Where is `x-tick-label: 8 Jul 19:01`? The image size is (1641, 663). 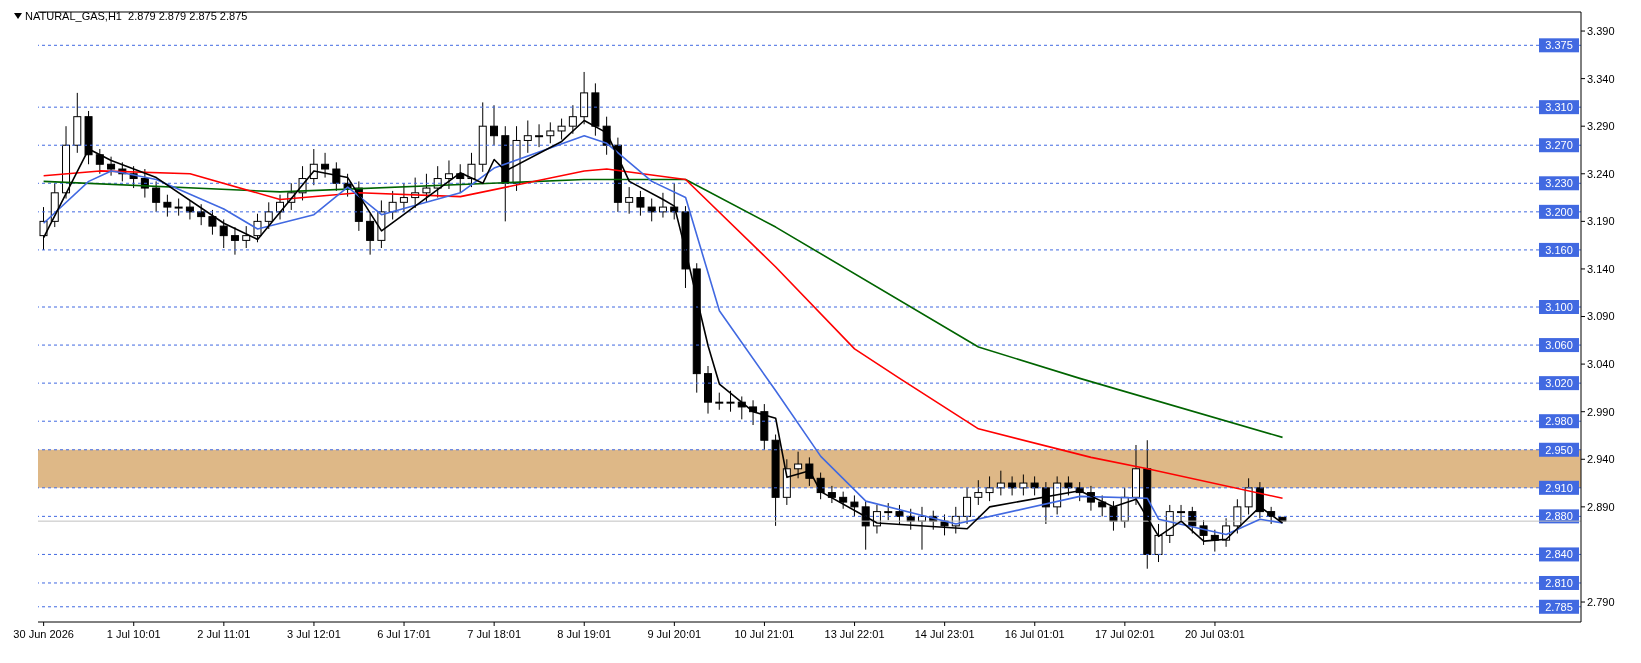 x-tick-label: 8 Jul 19:01 is located at coordinates (584, 634).